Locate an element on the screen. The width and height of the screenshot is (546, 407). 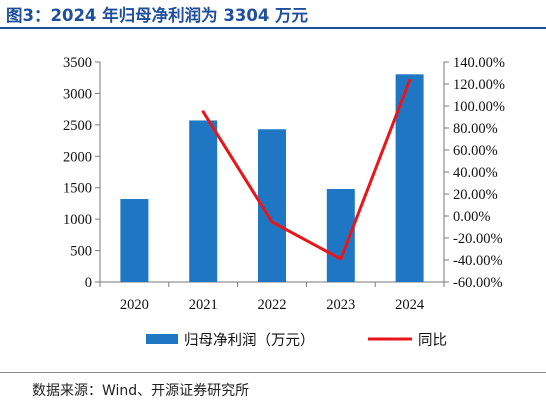
y-left-tick-label: 2500 is located at coordinates (77, 126).